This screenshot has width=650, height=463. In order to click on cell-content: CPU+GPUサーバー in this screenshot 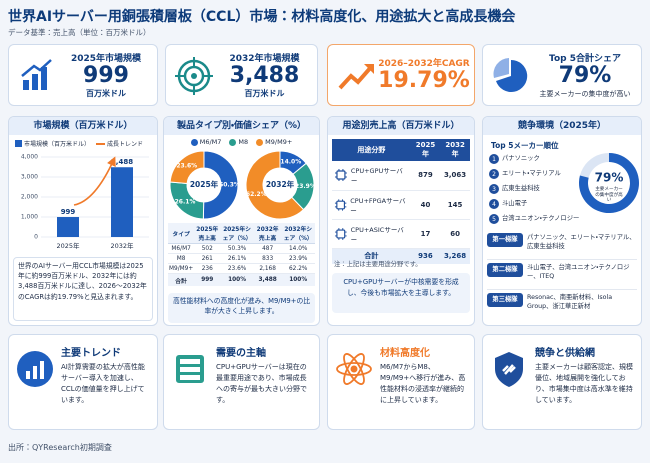, I will do `click(371, 175)`.